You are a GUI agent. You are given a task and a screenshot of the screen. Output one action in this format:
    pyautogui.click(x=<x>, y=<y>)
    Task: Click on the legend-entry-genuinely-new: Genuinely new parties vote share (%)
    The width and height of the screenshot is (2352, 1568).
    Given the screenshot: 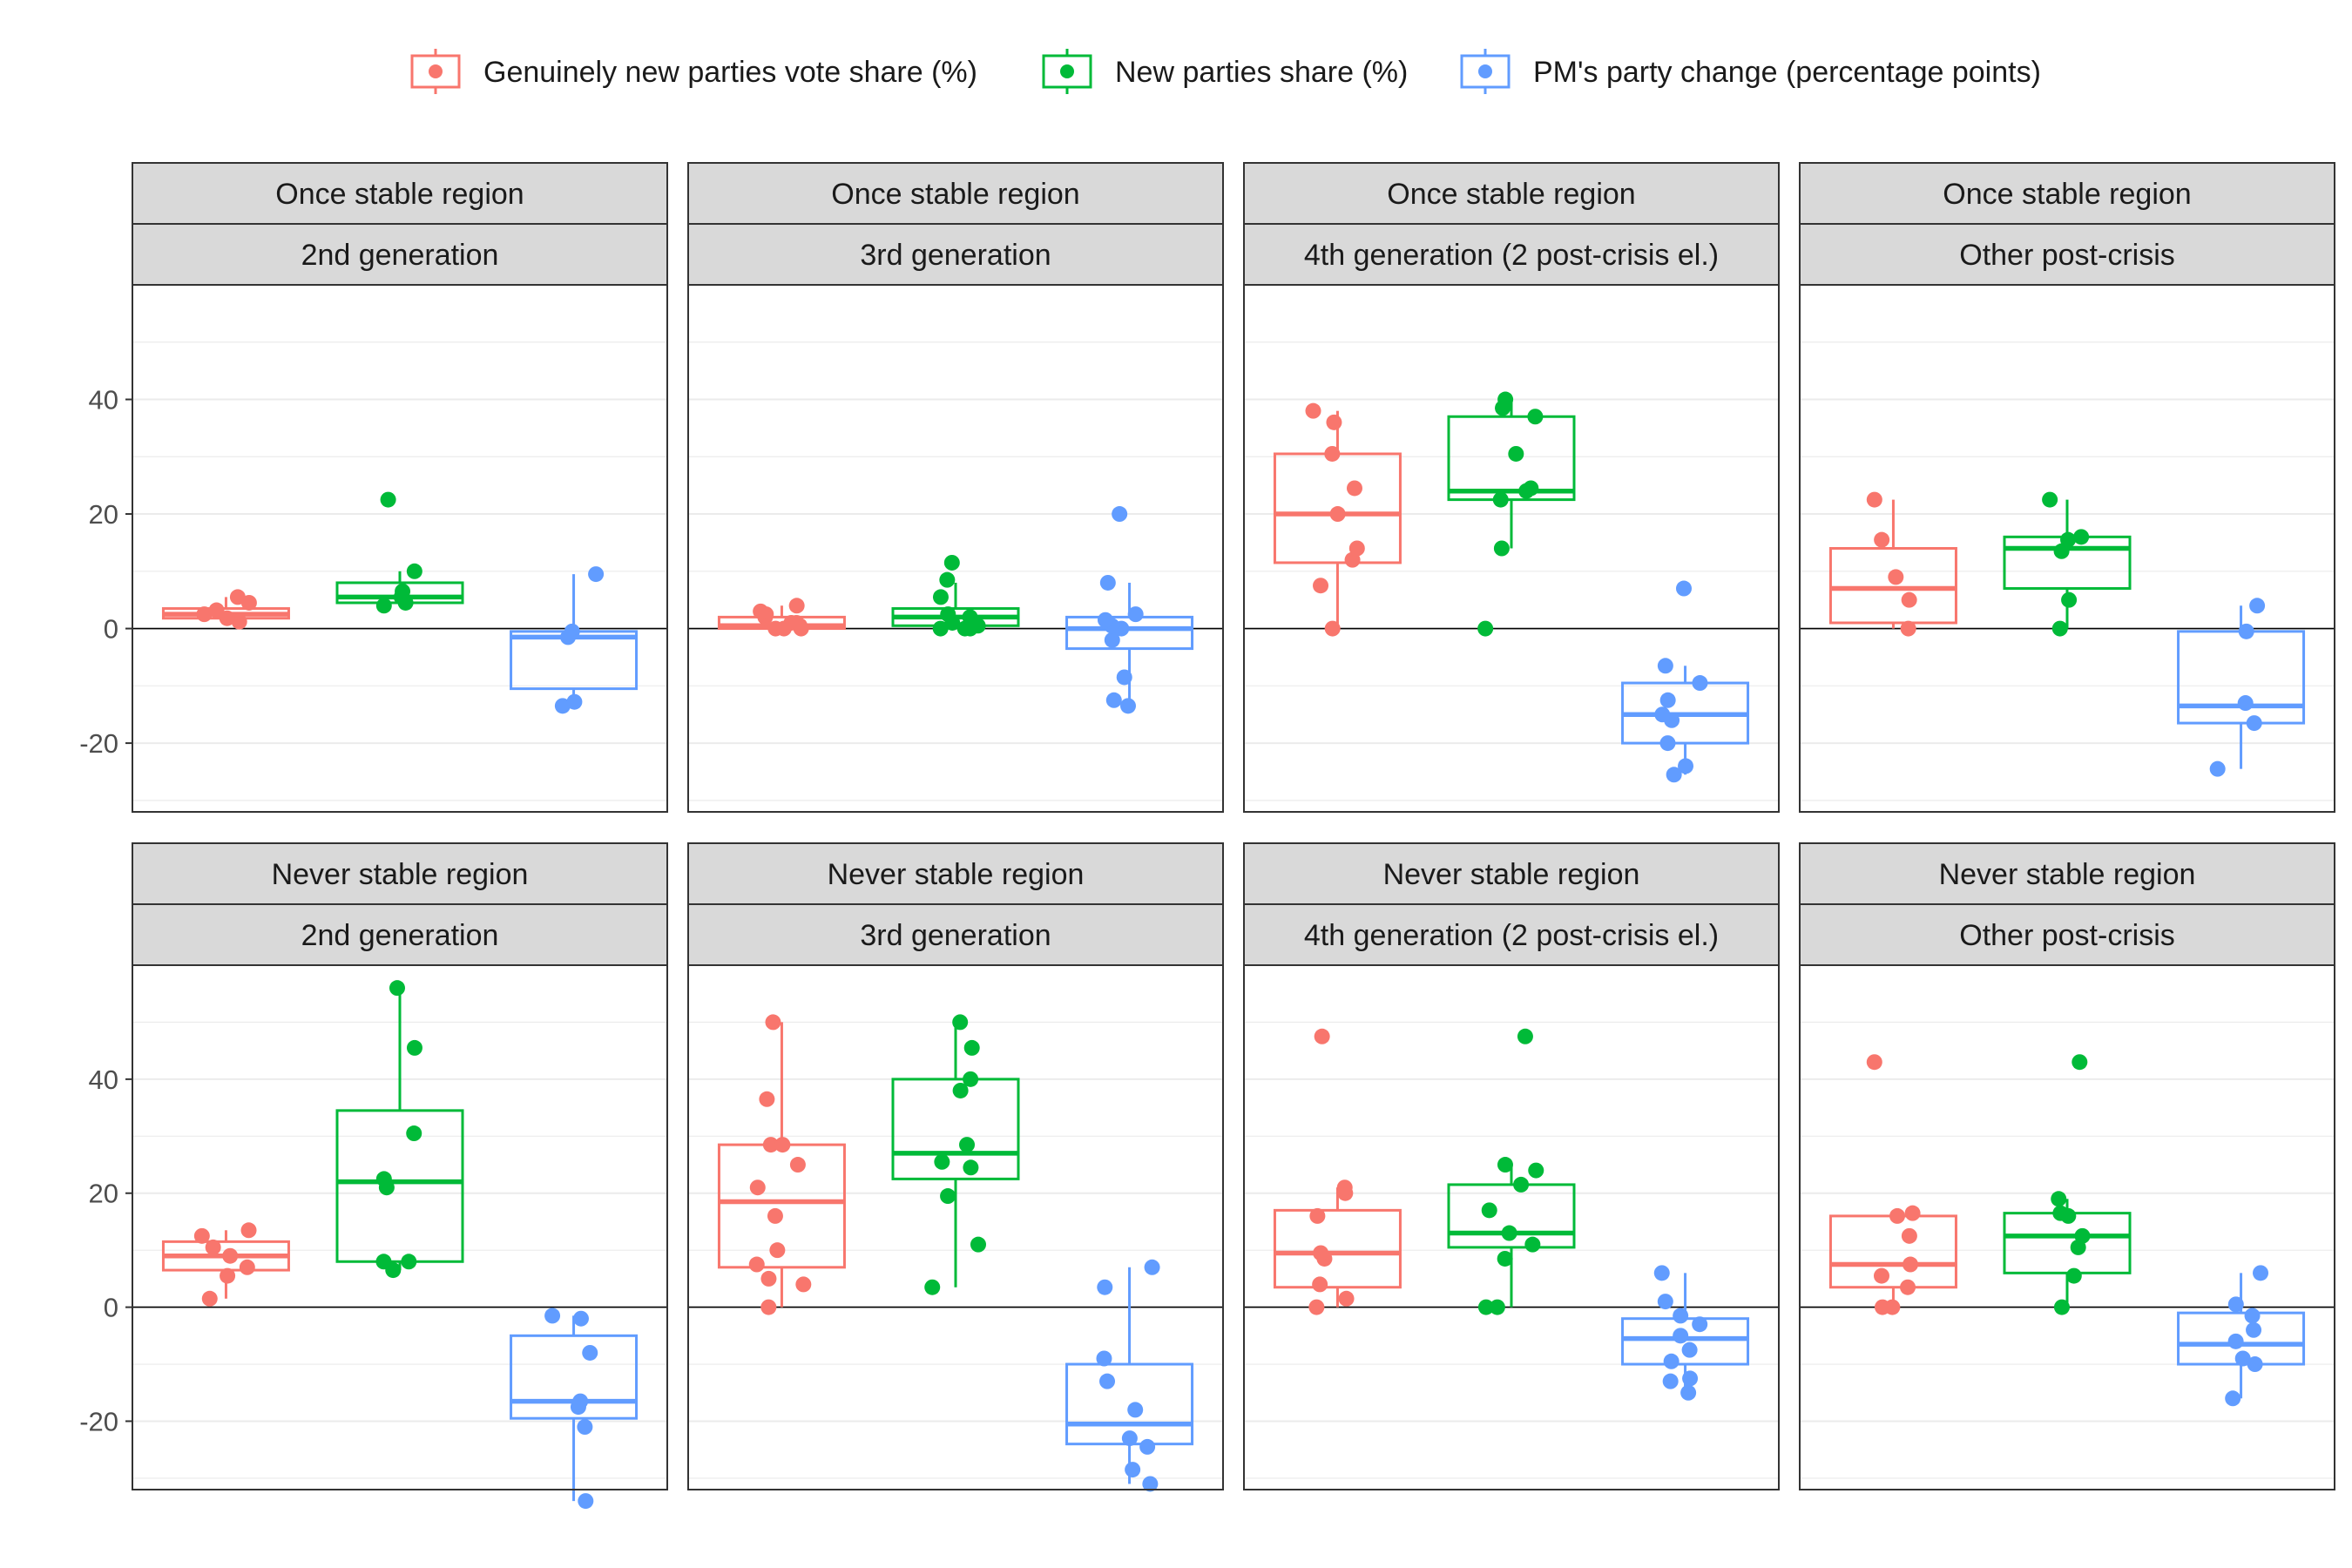 What is the action you would take?
    pyautogui.click(x=693, y=71)
    